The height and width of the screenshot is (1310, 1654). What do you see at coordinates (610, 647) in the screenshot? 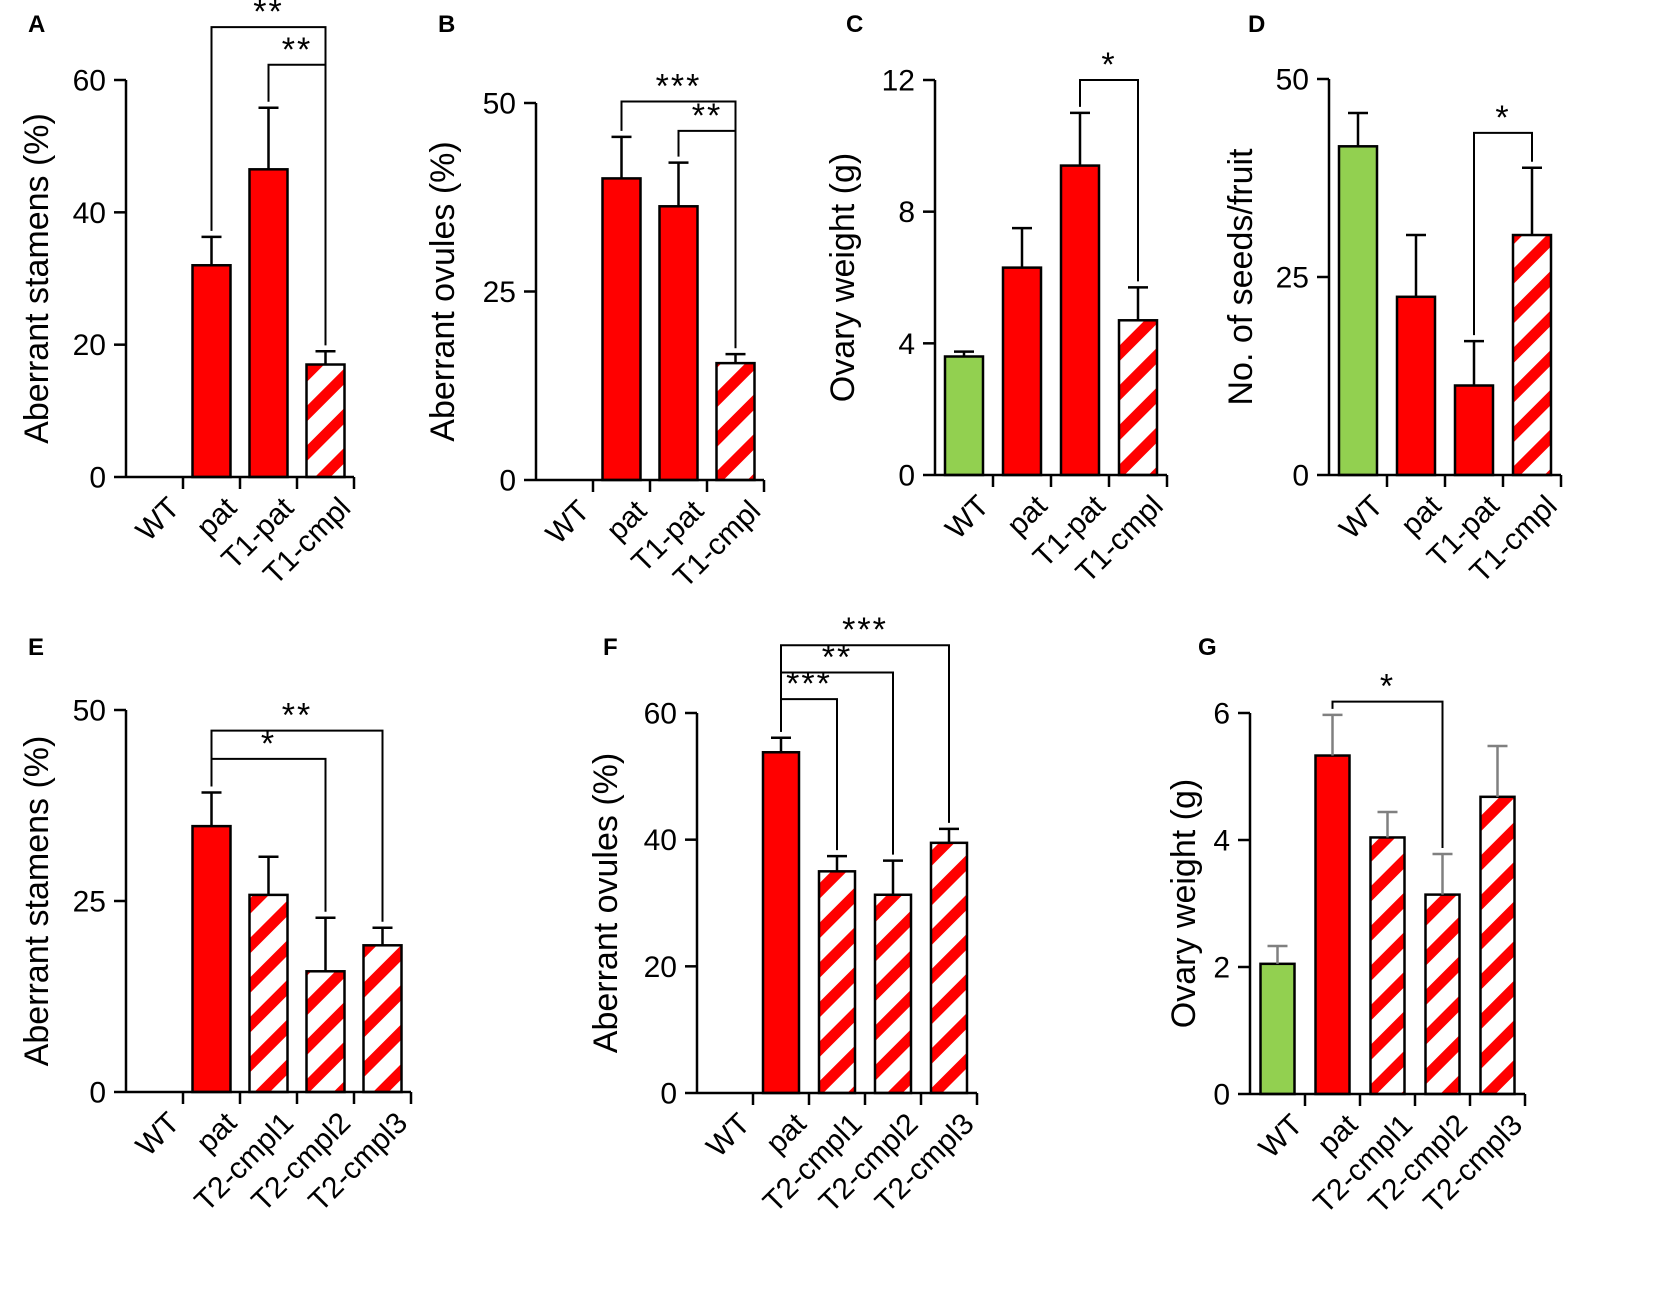
I see `panel-letter: F` at bounding box center [610, 647].